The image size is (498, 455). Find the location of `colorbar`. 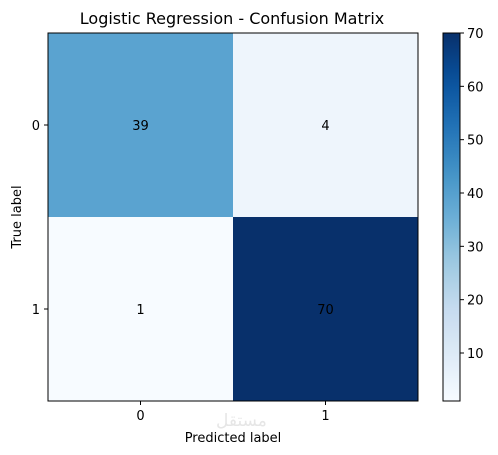

colorbar is located at coordinates (451, 217).